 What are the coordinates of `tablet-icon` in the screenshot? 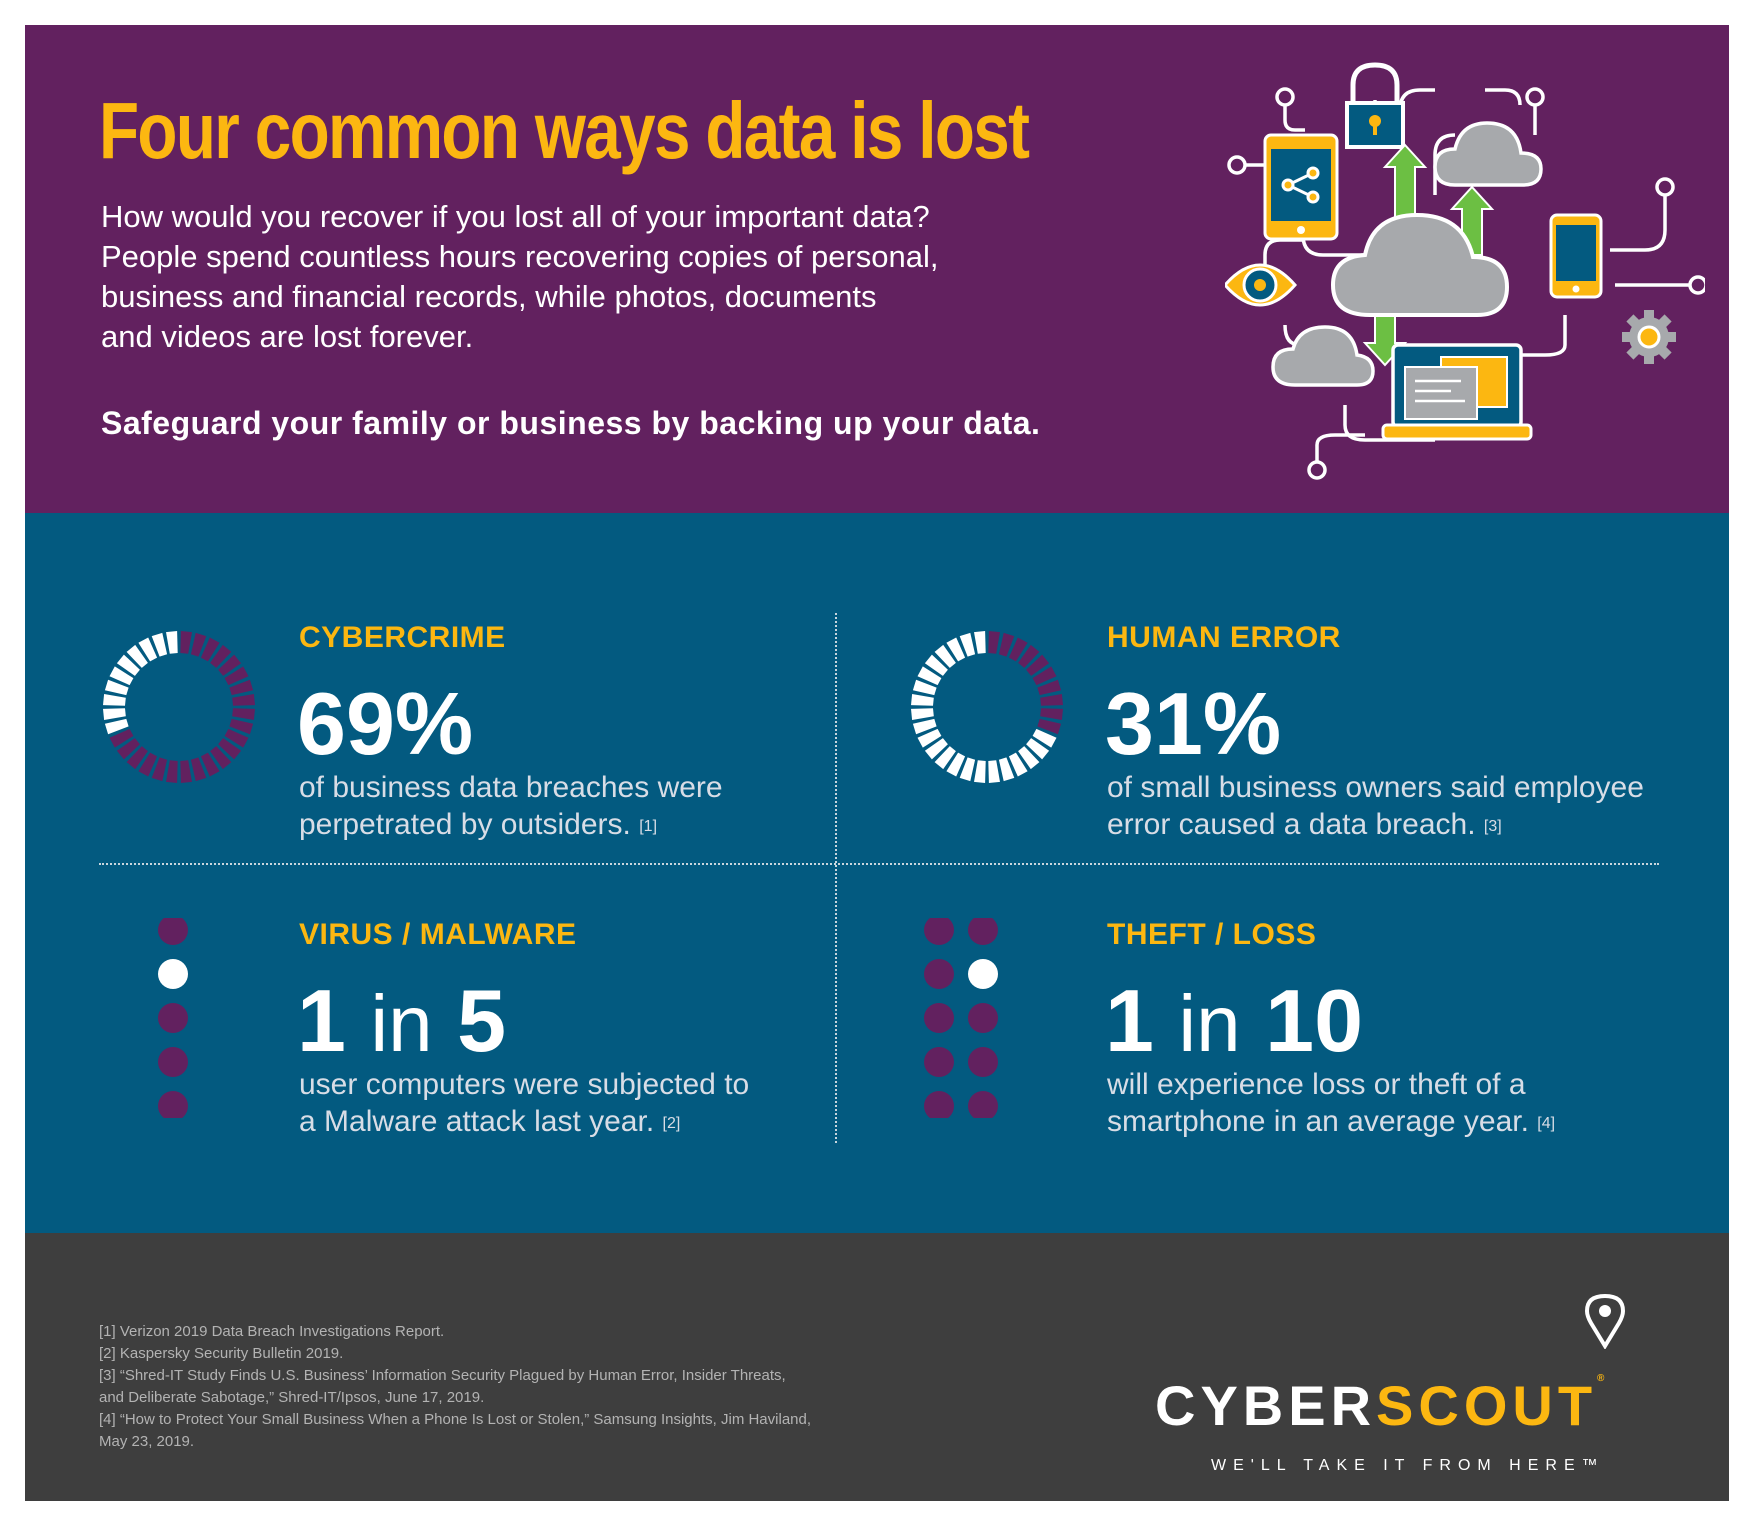 It's located at (1301, 187).